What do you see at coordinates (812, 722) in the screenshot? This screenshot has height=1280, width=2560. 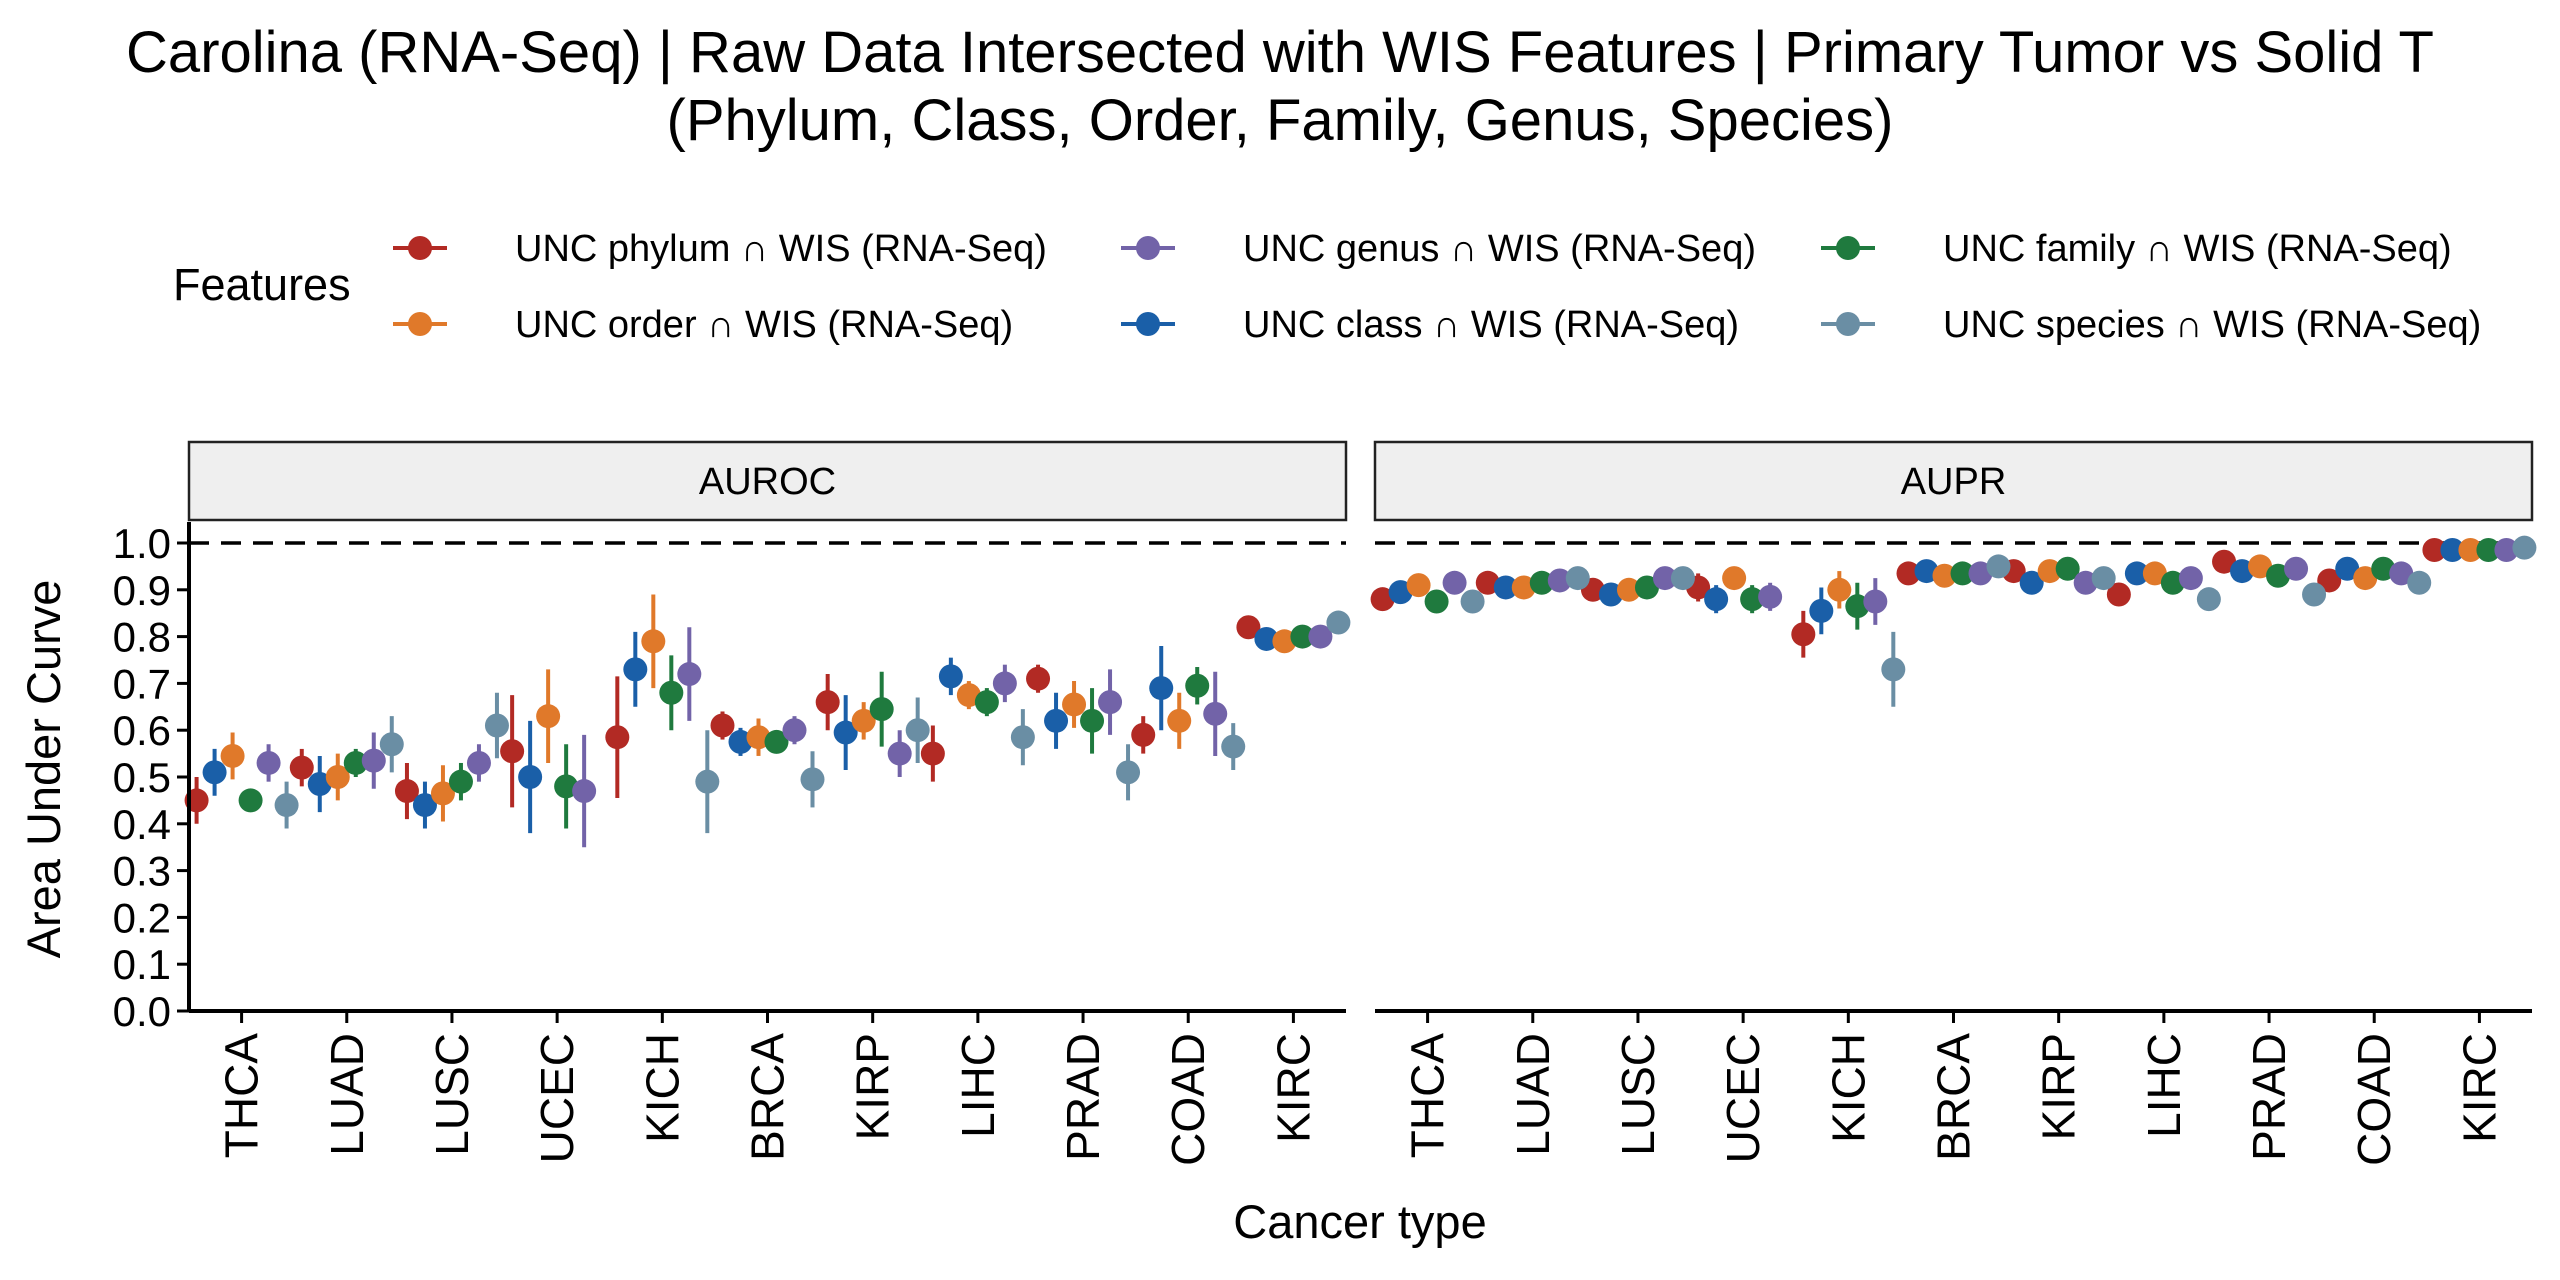 I see `series-unc-species-wis-rna-seq-auroc` at bounding box center [812, 722].